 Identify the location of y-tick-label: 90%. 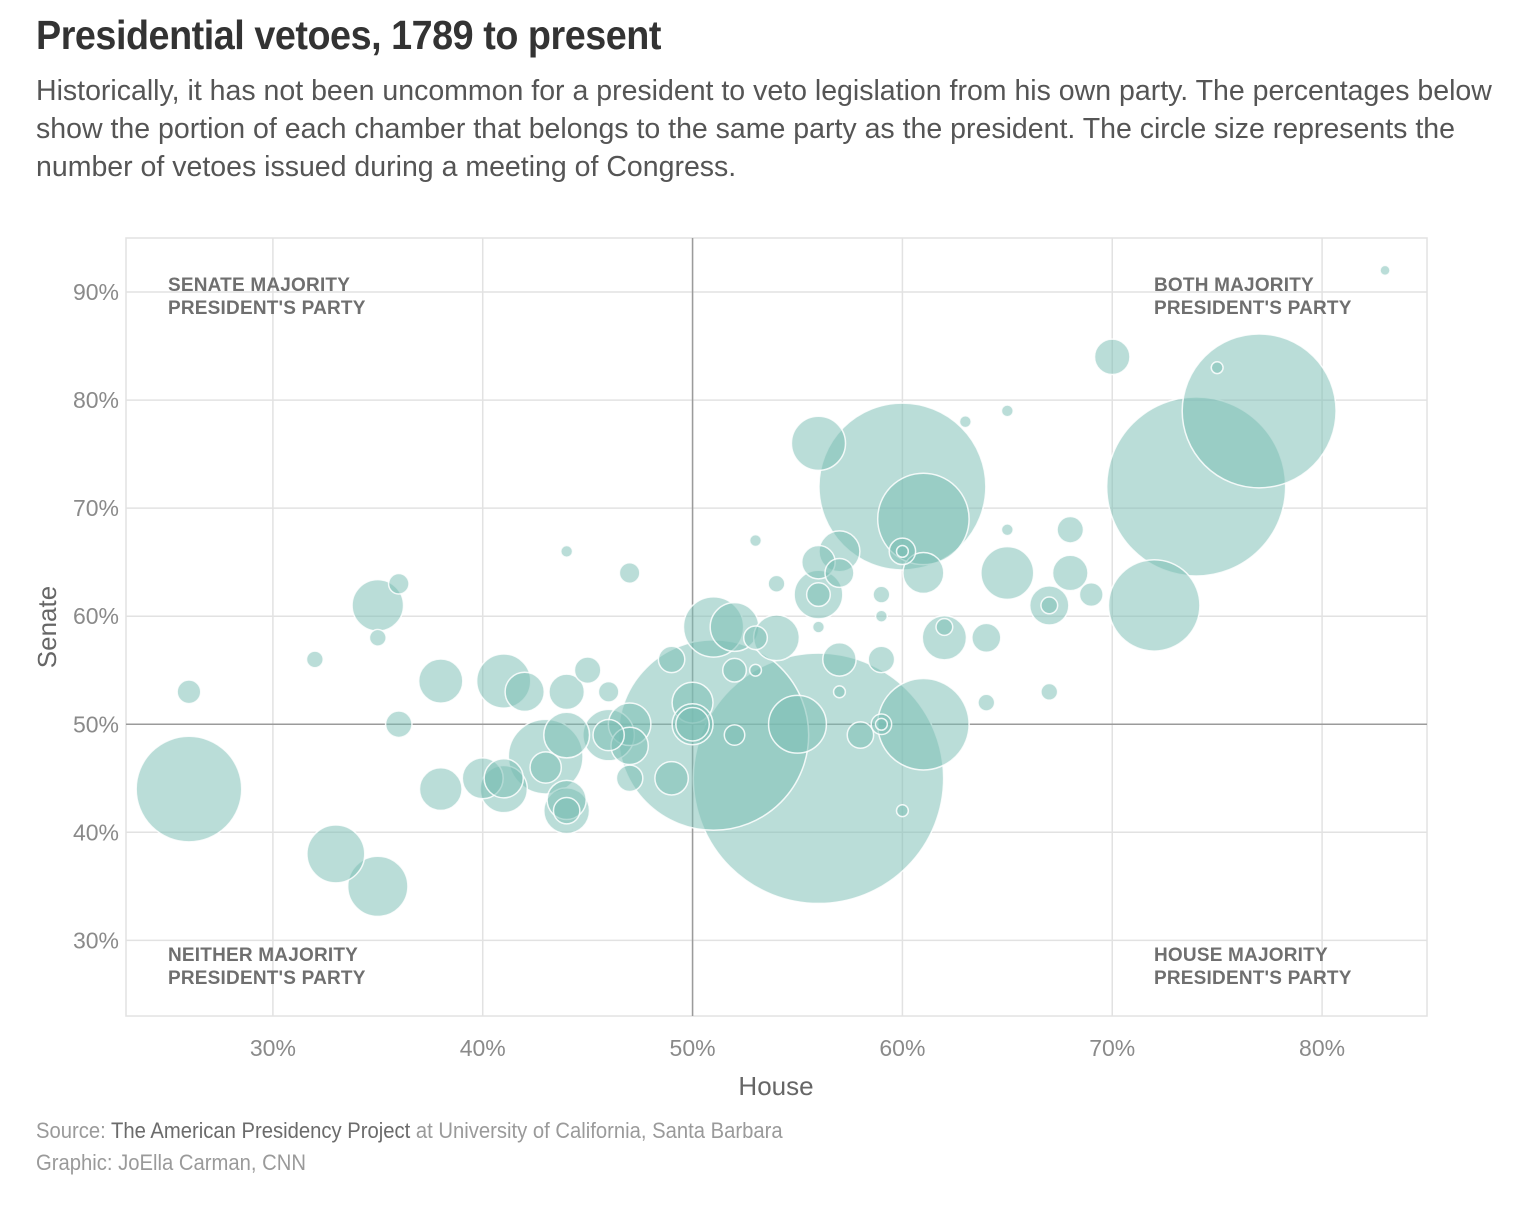
(96, 292).